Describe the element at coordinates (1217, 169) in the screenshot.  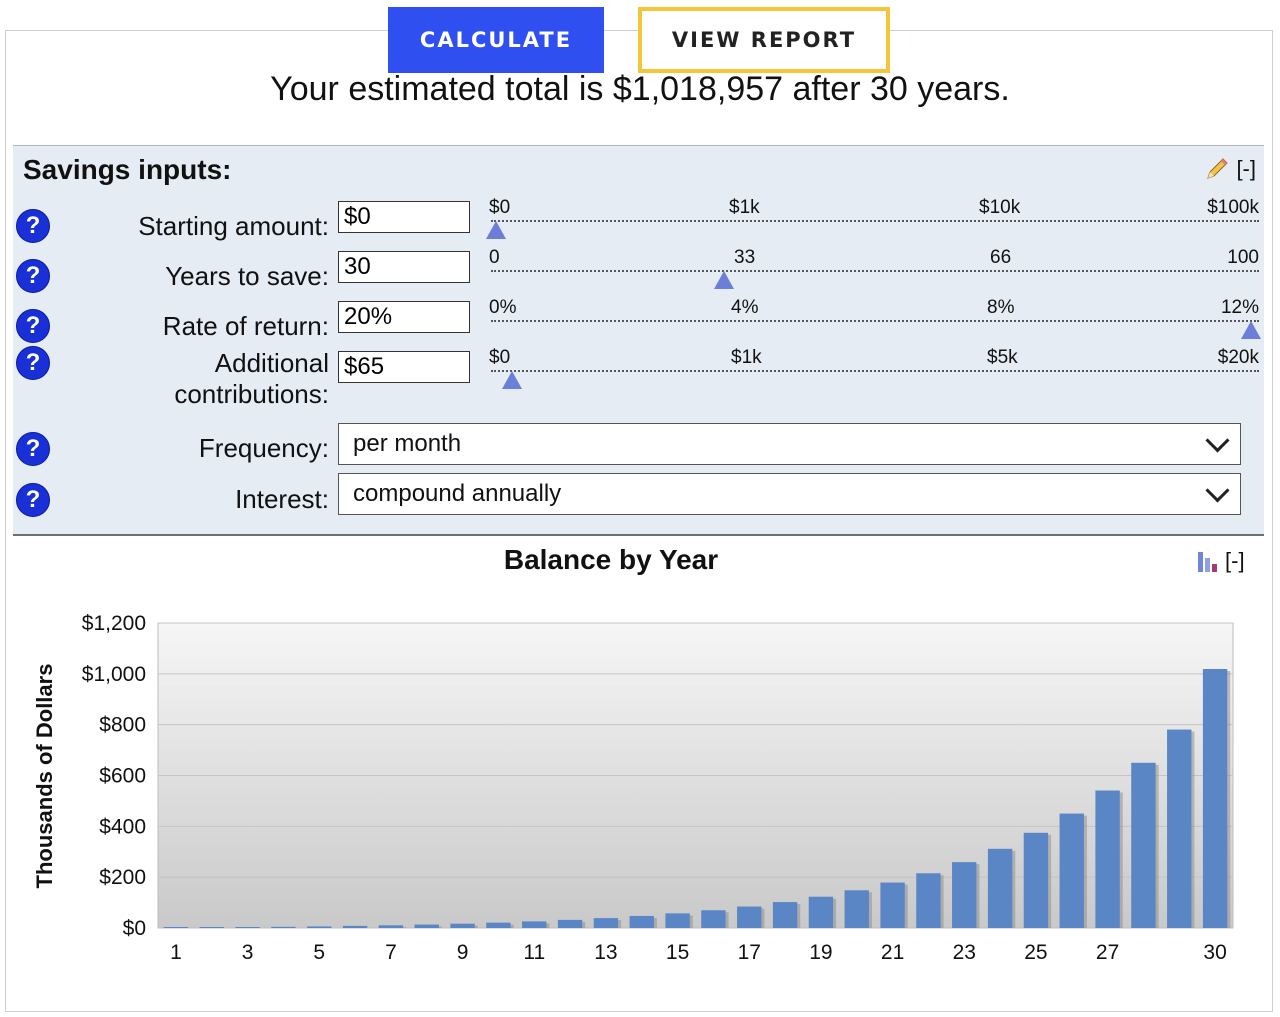
I see `pencil-icon` at that location.